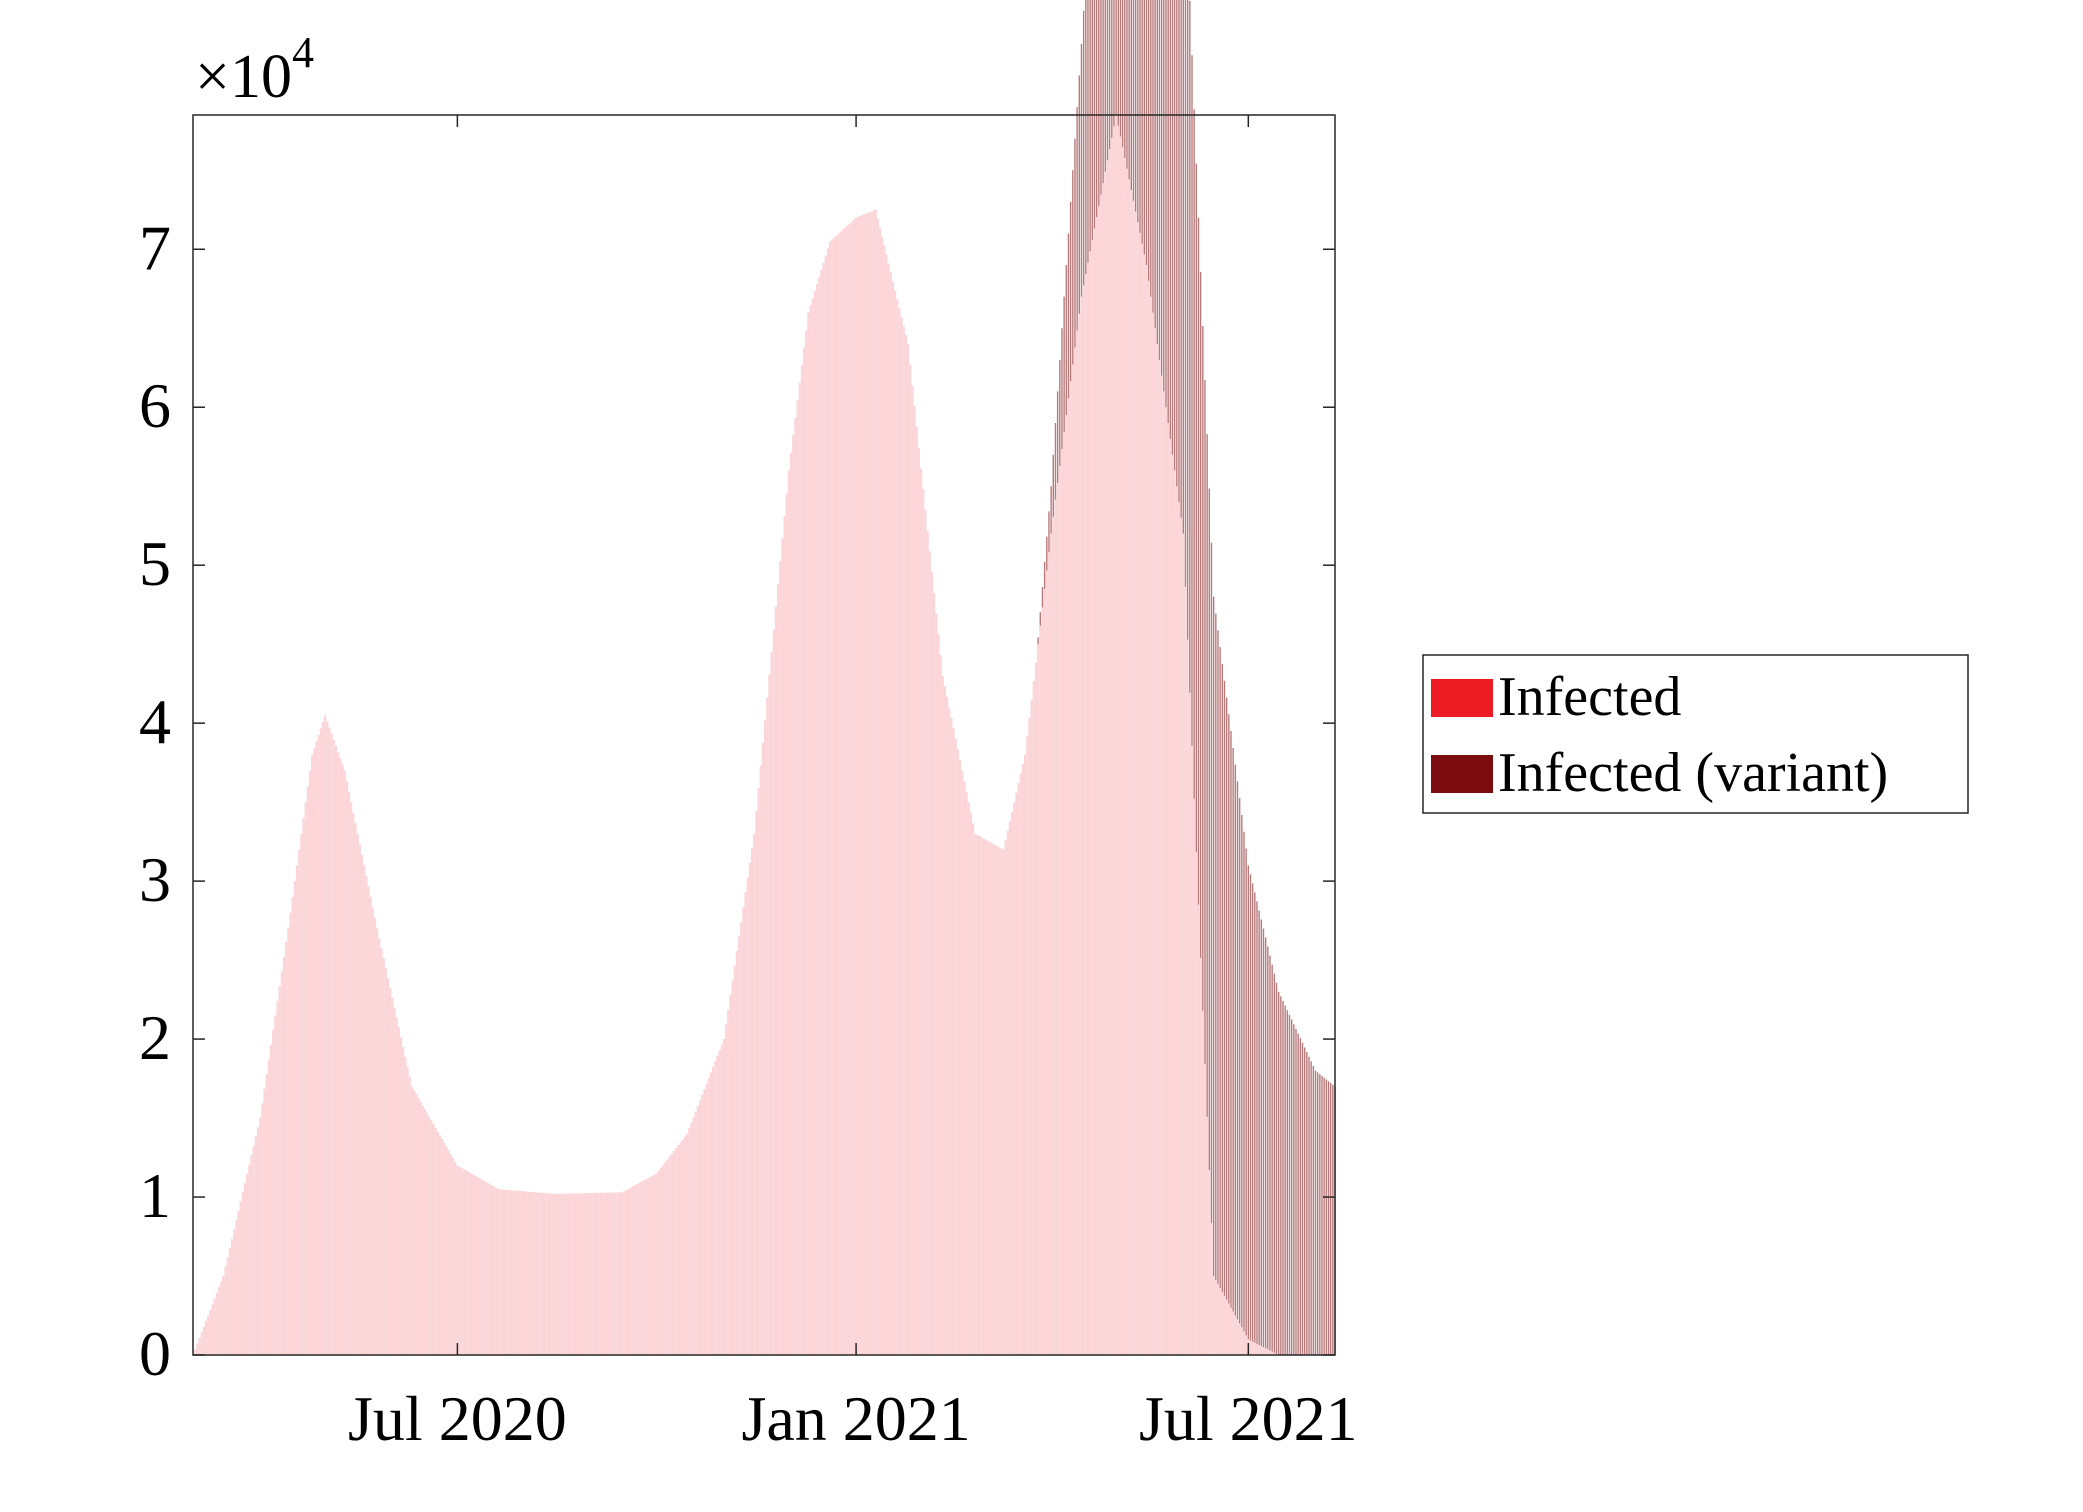 Image resolution: width=2083 pixels, height=1512 pixels. Describe the element at coordinates (155, 879) in the screenshot. I see `y-tick-label: 3` at that location.